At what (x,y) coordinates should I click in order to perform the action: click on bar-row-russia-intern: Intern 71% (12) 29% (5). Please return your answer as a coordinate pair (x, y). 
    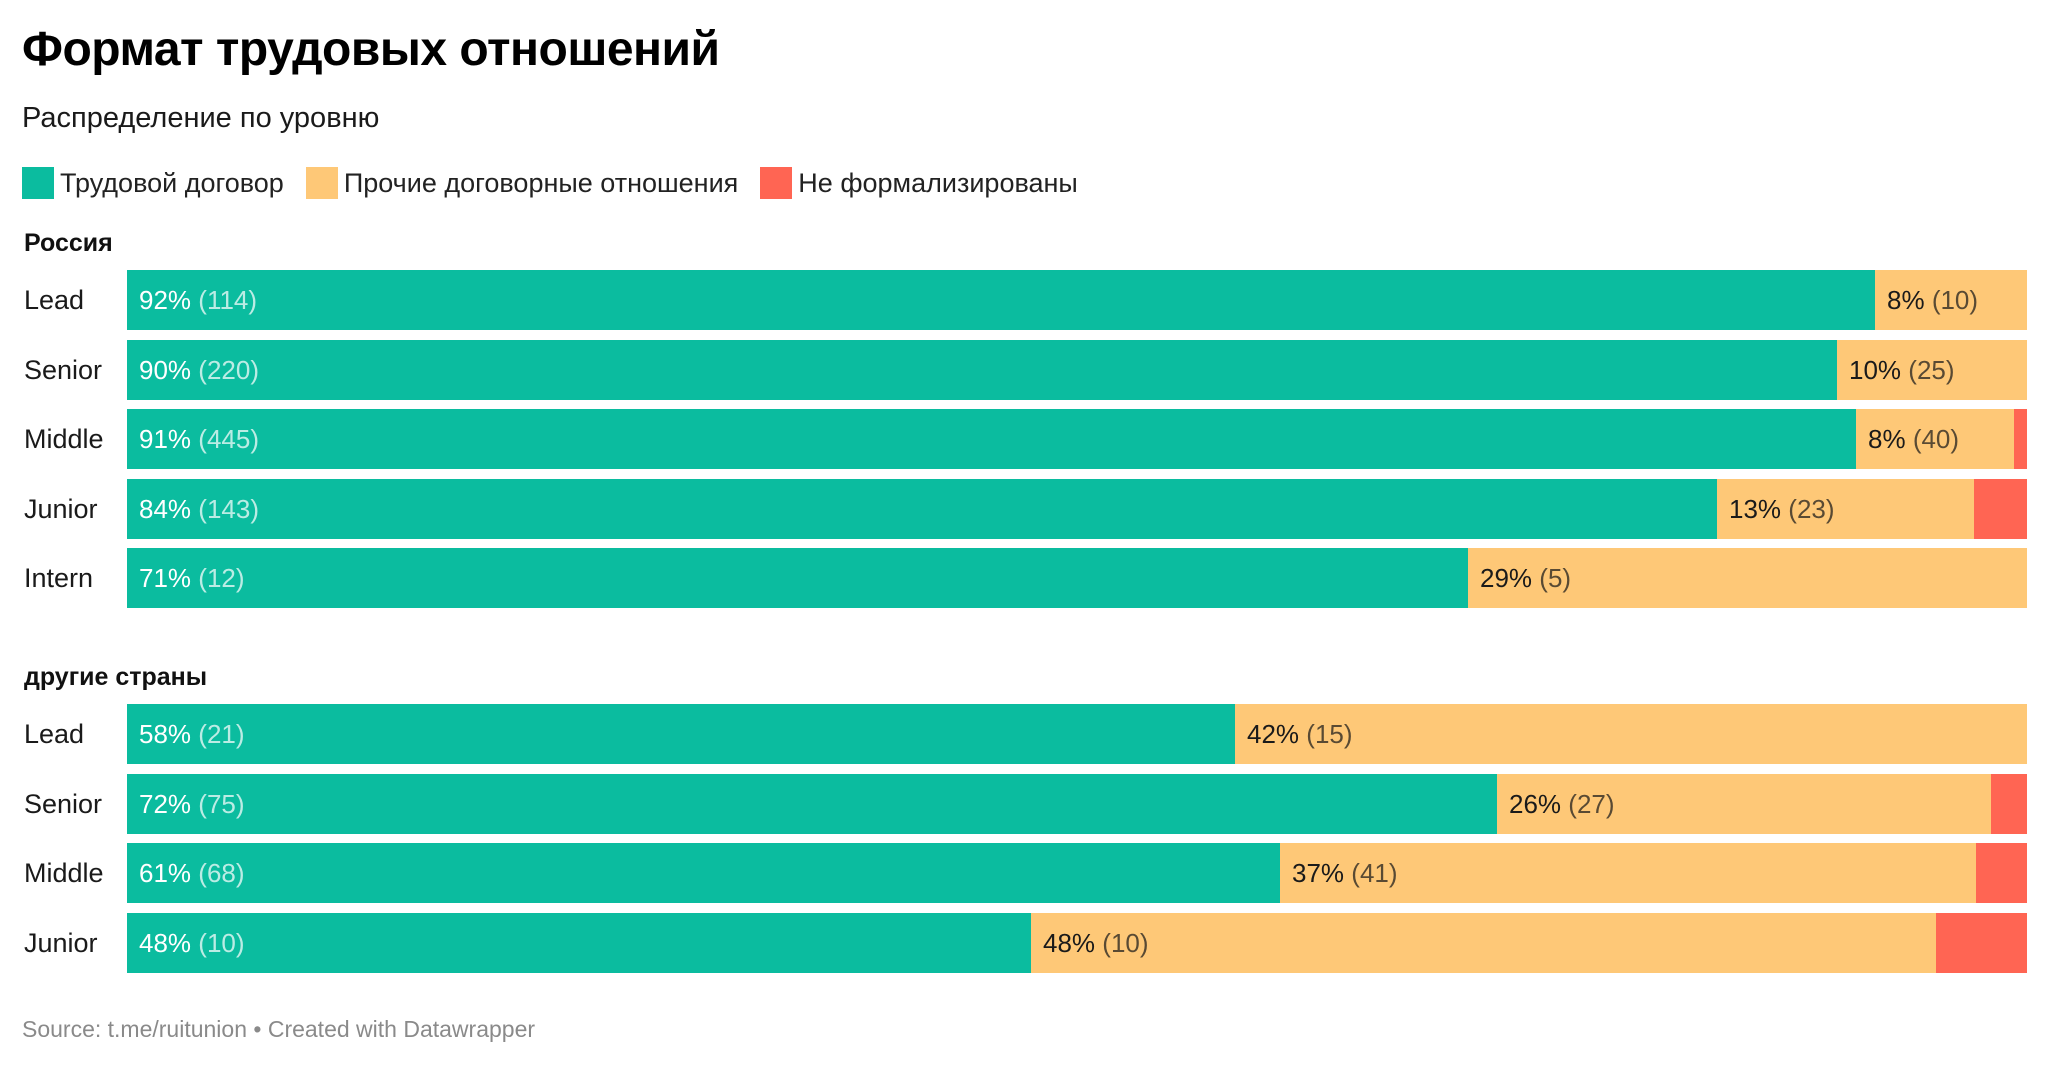
    Looking at the image, I should click on (1024, 578).